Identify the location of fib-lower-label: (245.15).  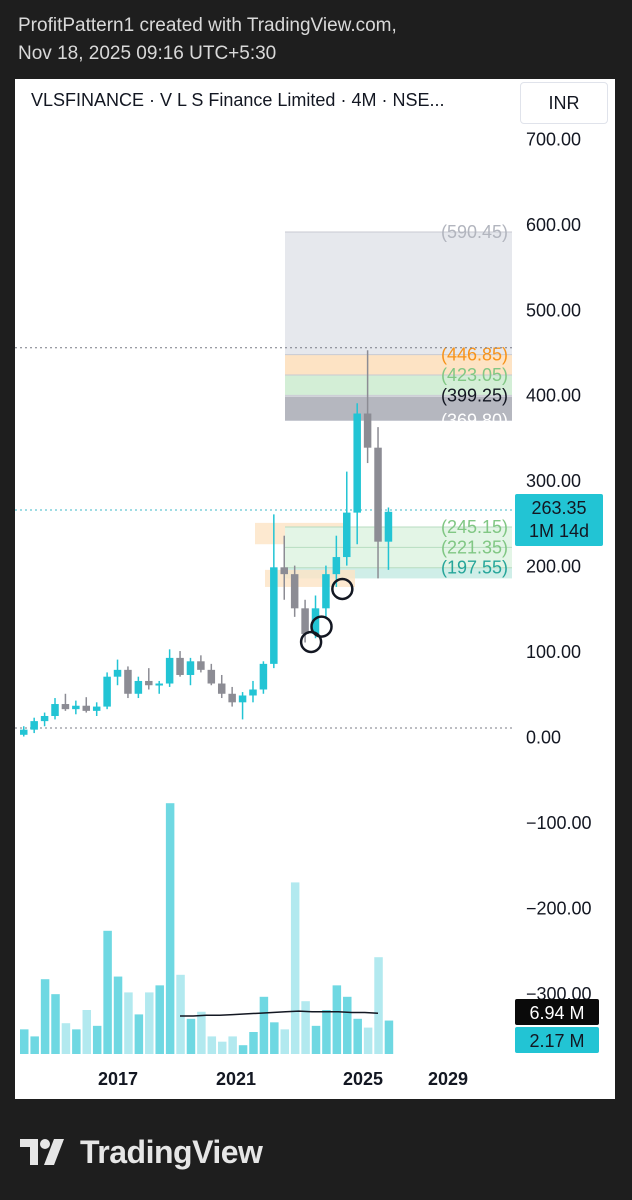
(474, 527).